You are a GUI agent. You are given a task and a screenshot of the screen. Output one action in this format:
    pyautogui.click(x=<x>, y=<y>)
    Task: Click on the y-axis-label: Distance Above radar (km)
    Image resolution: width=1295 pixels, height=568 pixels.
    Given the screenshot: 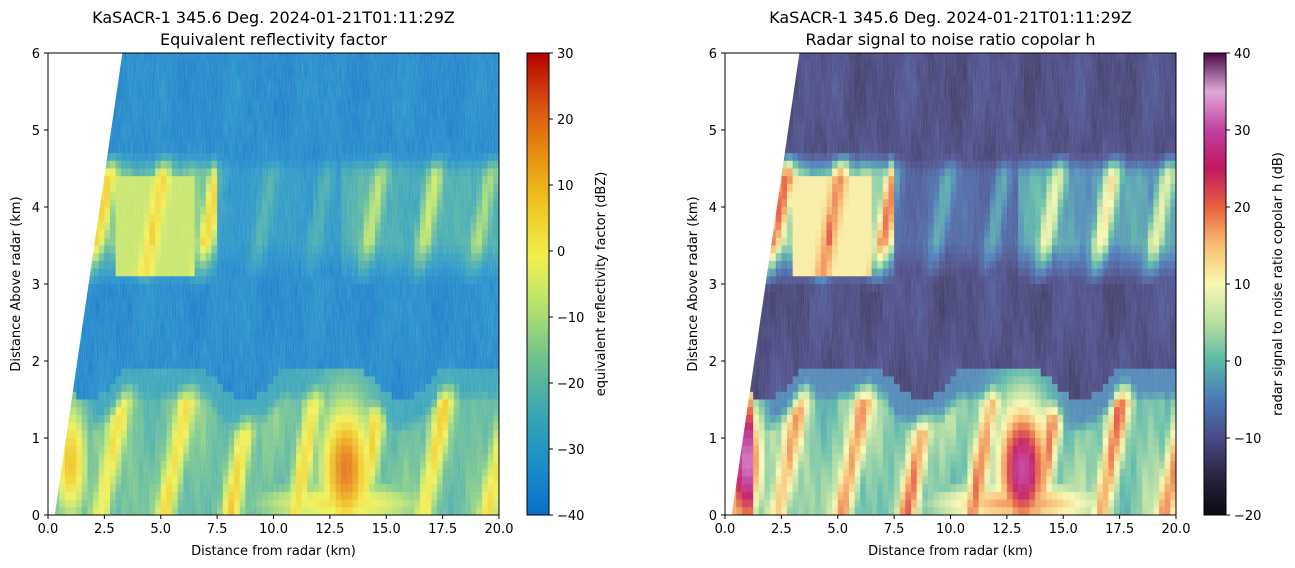 What is the action you would take?
    pyautogui.click(x=16, y=283)
    